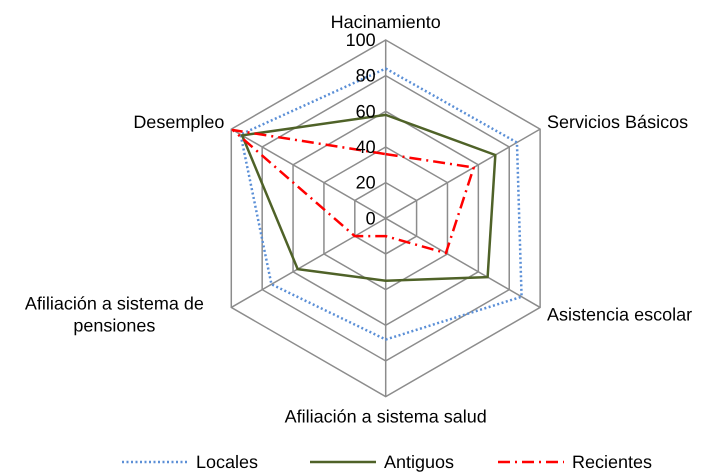  Describe the element at coordinates (366, 111) in the screenshot. I see `y-tick-label: 60` at that location.